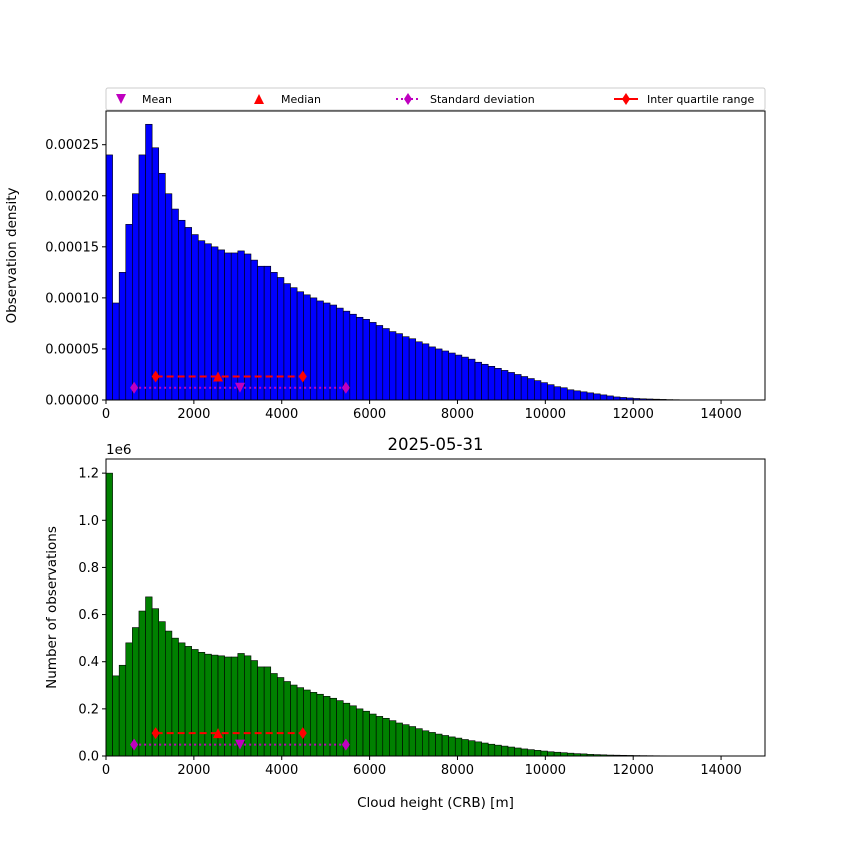 Image resolution: width=850 pixels, height=850 pixels. I want to click on x-tick-label: 8000, so click(457, 770).